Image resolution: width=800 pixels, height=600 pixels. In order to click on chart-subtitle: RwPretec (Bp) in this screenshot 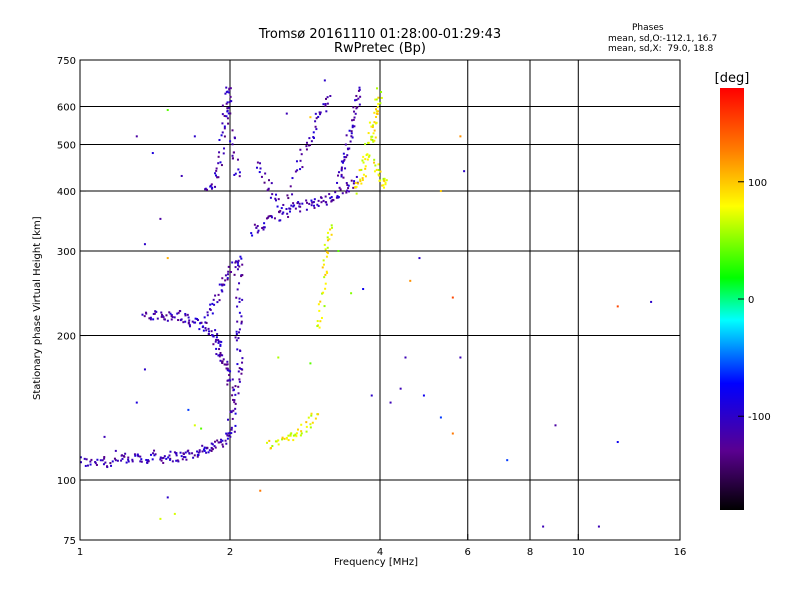, I will do `click(380, 48)`.